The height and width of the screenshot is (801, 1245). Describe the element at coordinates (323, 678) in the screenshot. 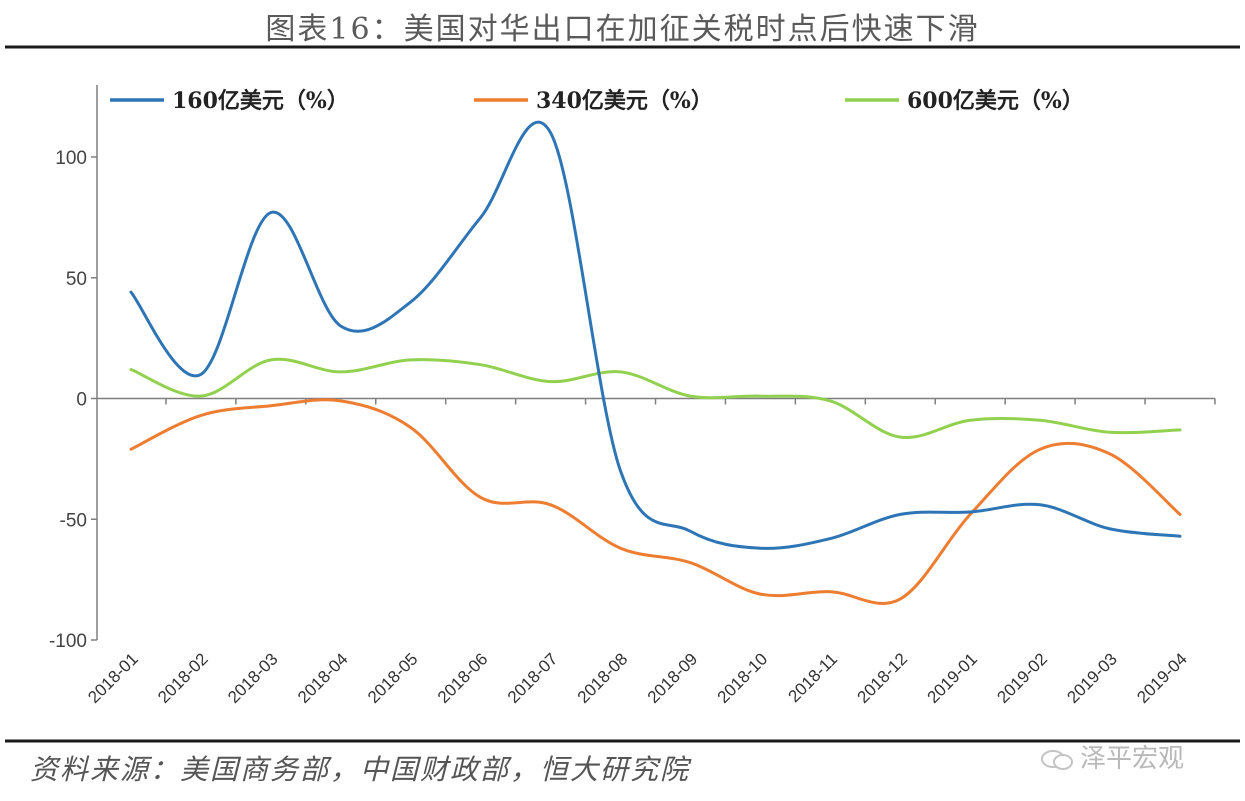

I see `x-tick-label: 2018-04` at that location.